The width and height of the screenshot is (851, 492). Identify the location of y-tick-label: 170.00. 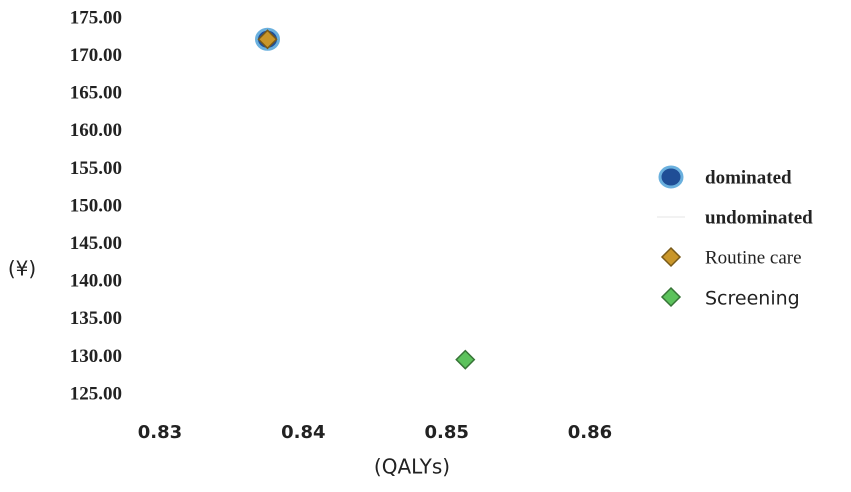
(96, 55).